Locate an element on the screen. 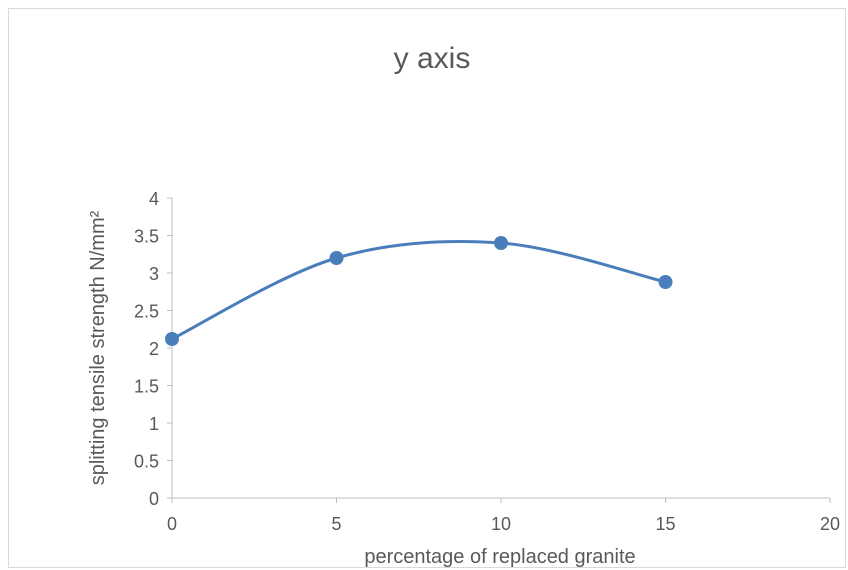  y-tick-label: 0 is located at coordinates (154, 499).